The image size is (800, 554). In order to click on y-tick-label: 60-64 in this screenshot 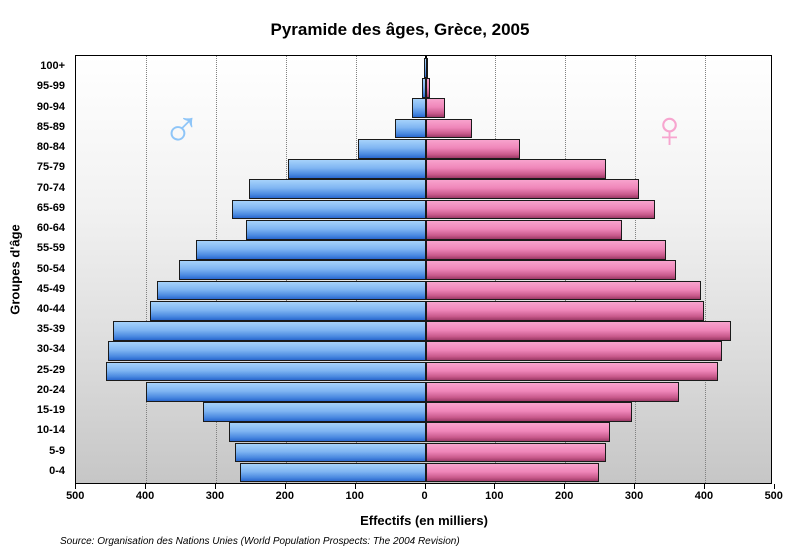, I will do `click(50, 228)`.